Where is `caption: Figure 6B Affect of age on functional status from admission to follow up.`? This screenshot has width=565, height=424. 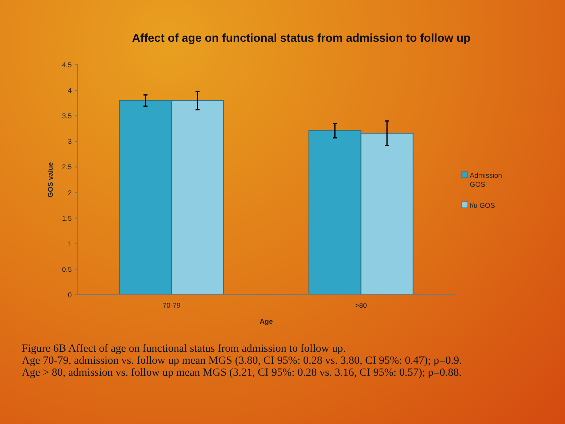
caption: Figure 6B Affect of age on functional status from admission to follow up. is located at coordinates (184, 349).